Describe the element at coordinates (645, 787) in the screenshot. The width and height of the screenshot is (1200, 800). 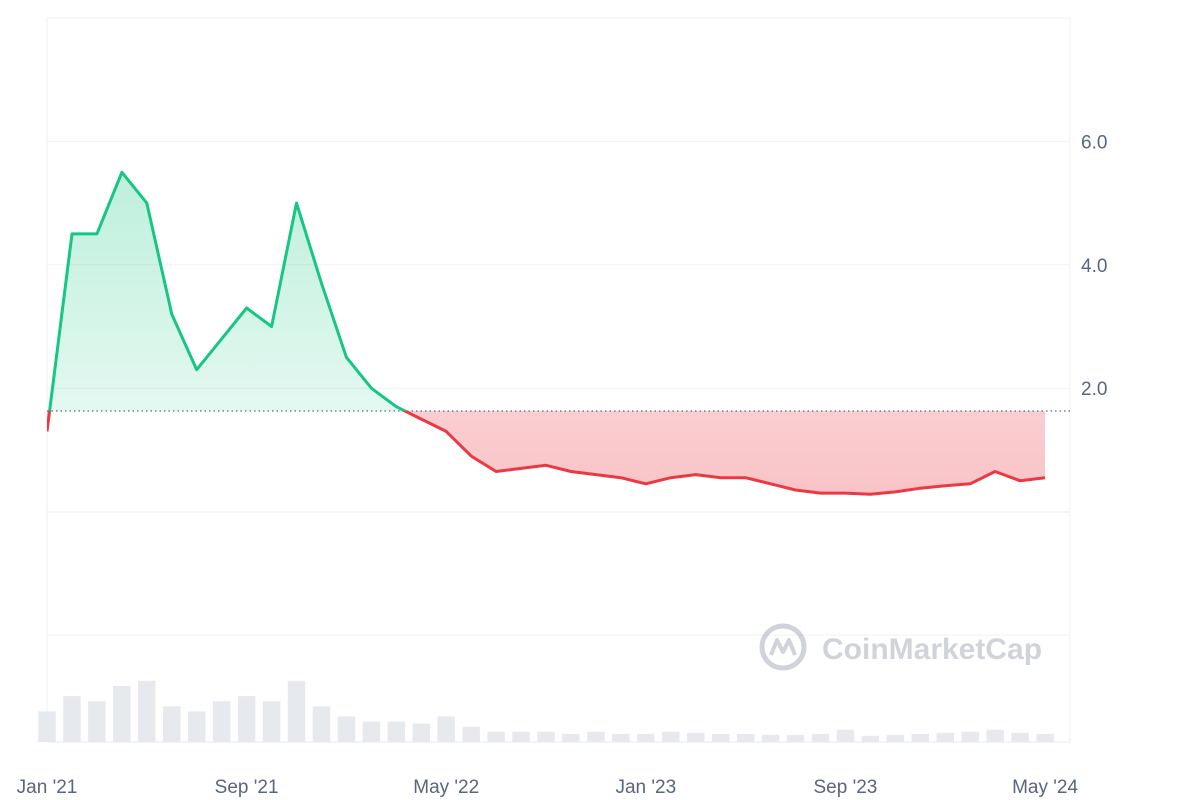
I see `x-tick-label: Jan '23` at that location.